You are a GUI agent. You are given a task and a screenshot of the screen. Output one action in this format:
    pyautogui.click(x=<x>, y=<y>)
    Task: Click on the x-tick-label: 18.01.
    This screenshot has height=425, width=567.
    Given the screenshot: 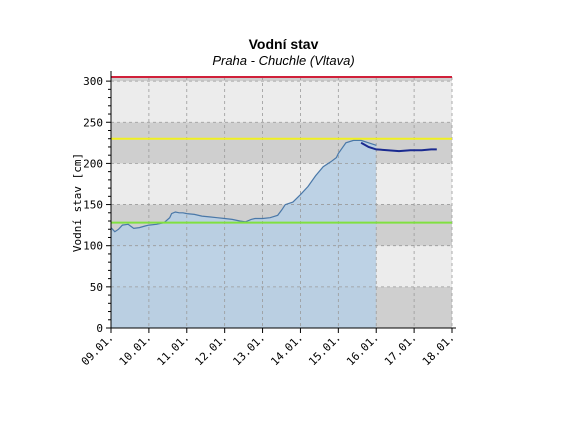 What is the action you would take?
    pyautogui.click(x=438, y=349)
    